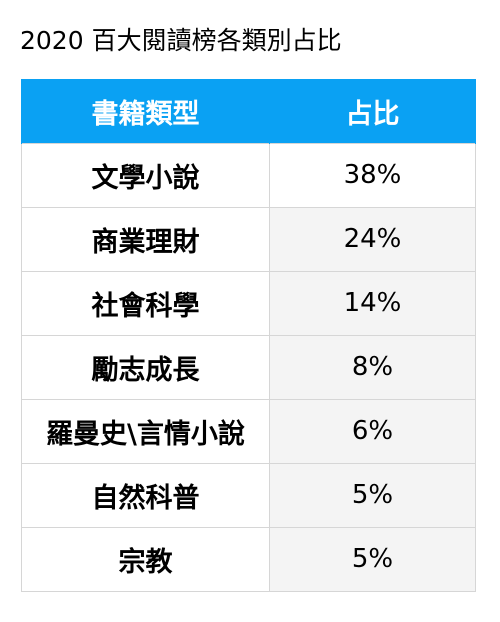  Describe the element at coordinates (181, 40) in the screenshot. I see `page-title: 2020 百大閱讀榜各類別占比` at that location.